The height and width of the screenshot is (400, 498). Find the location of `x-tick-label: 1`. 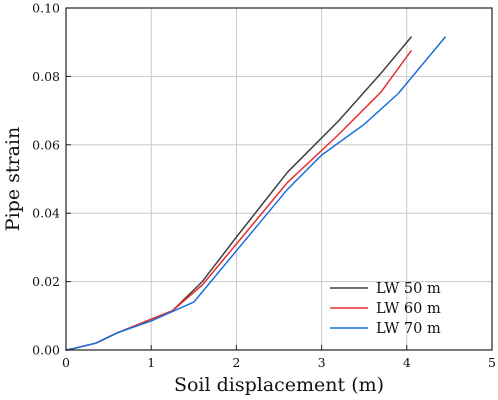

x-tick-label: 1 is located at coordinates (151, 362).